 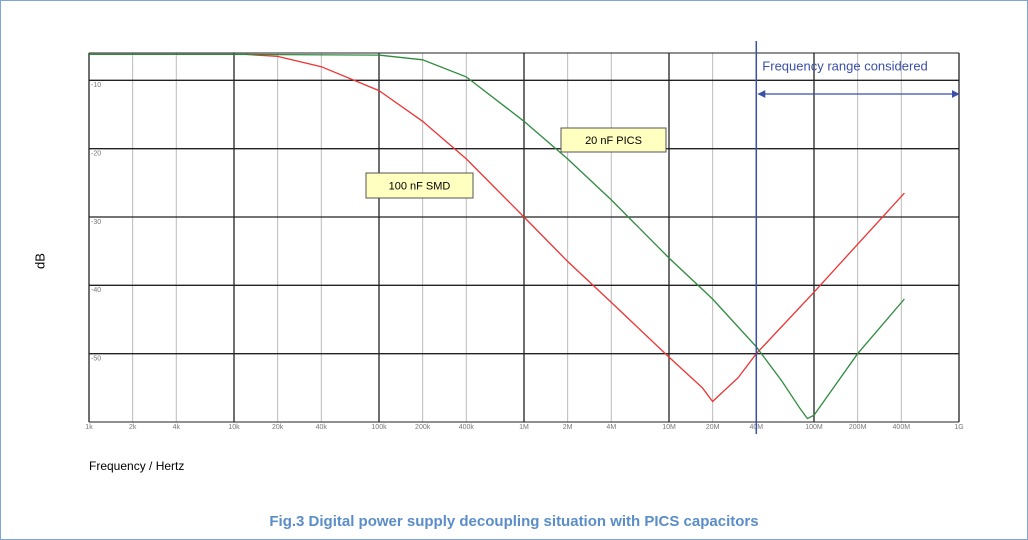 I want to click on x-tick-label: 100M, so click(x=814, y=427).